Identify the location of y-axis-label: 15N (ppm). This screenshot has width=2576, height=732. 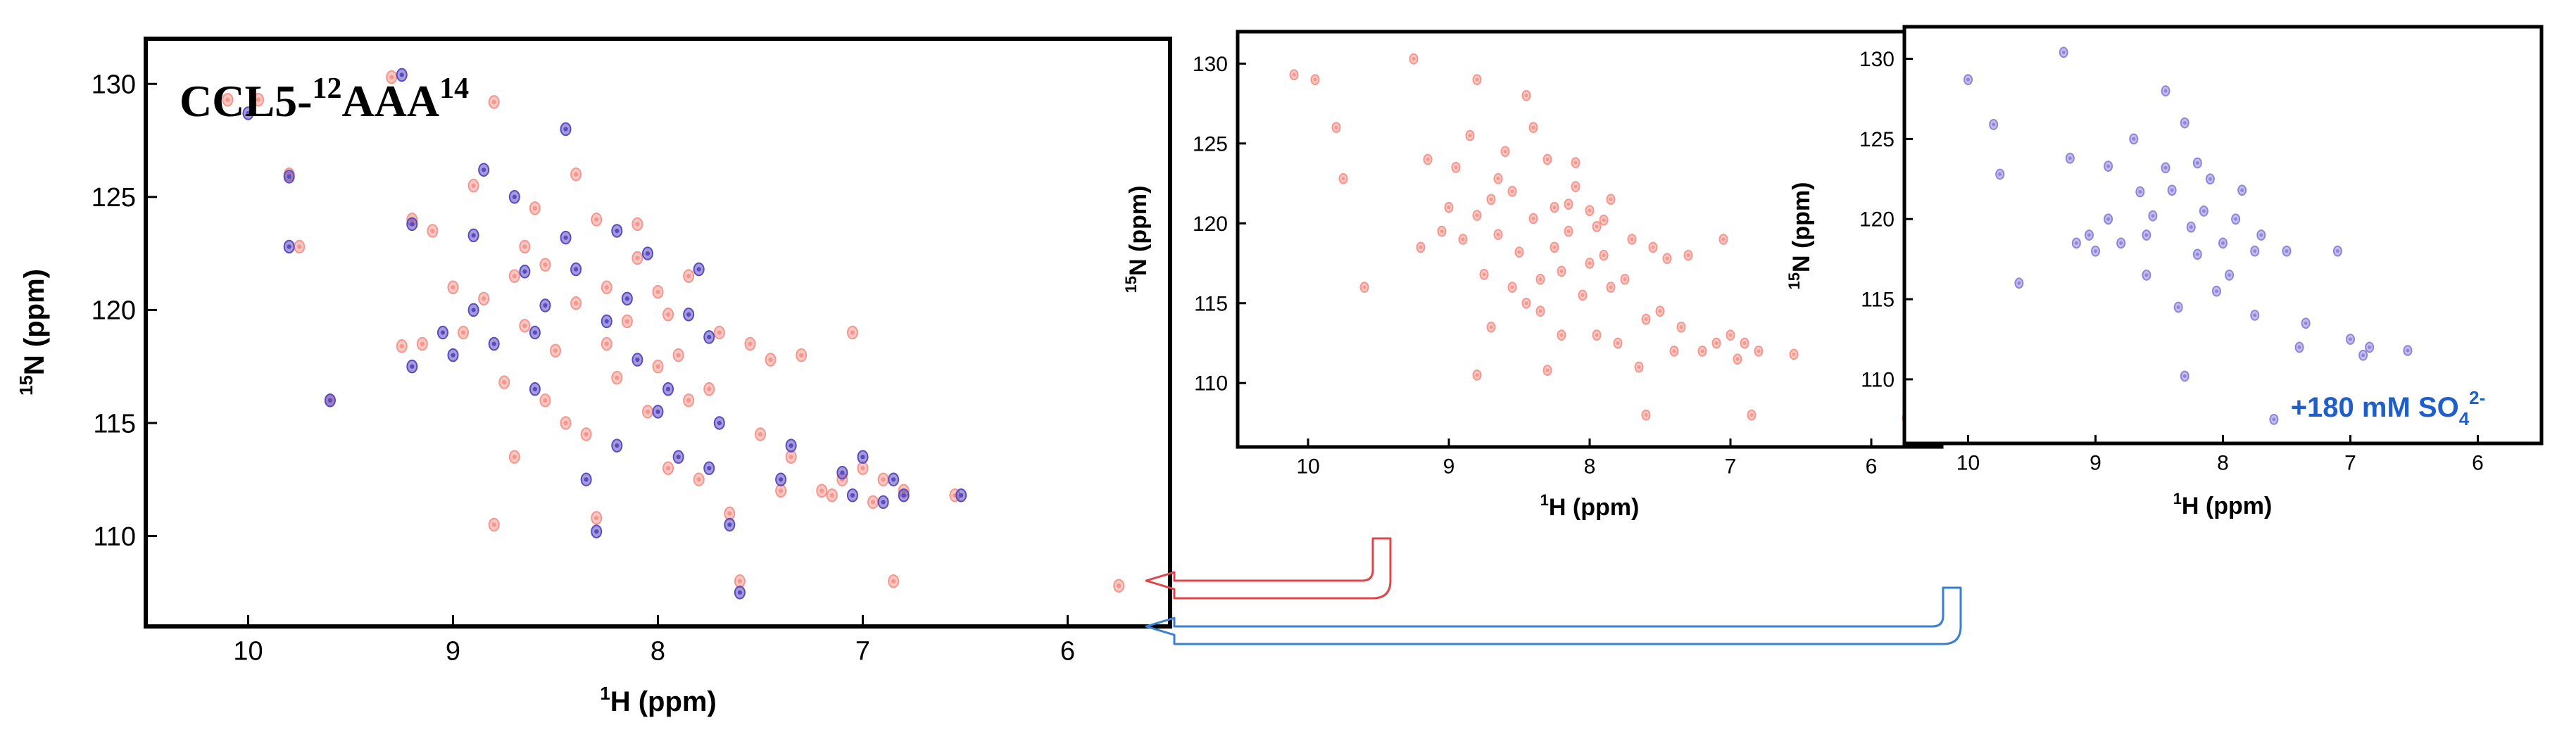
(32, 332).